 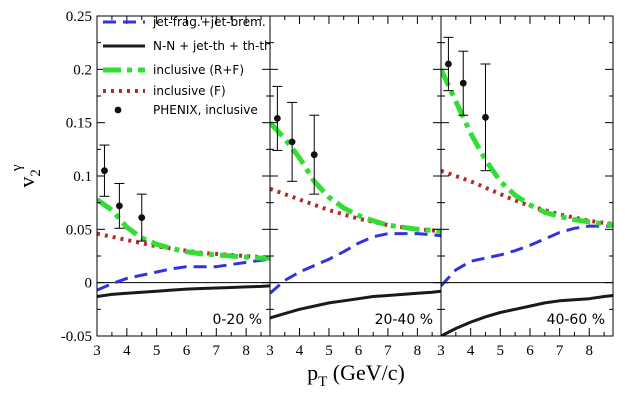 I want to click on y-tick-label: 0.1, so click(x=82, y=177).